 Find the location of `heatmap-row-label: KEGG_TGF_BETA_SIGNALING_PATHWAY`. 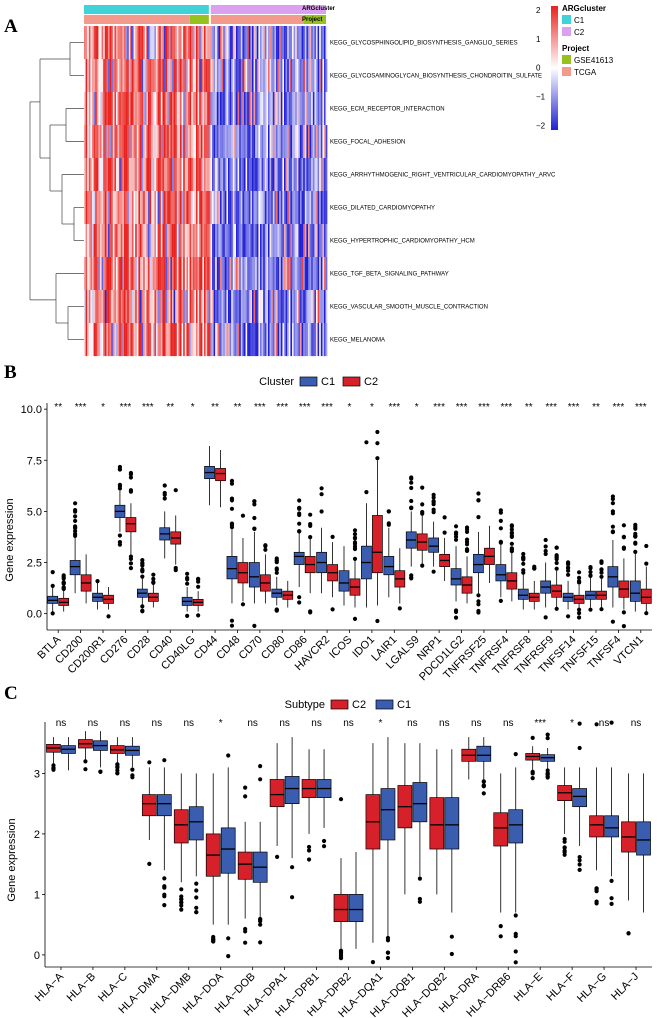

heatmap-row-label: KEGG_TGF_BETA_SIGNALING_PATHWAY is located at coordinates (389, 275).